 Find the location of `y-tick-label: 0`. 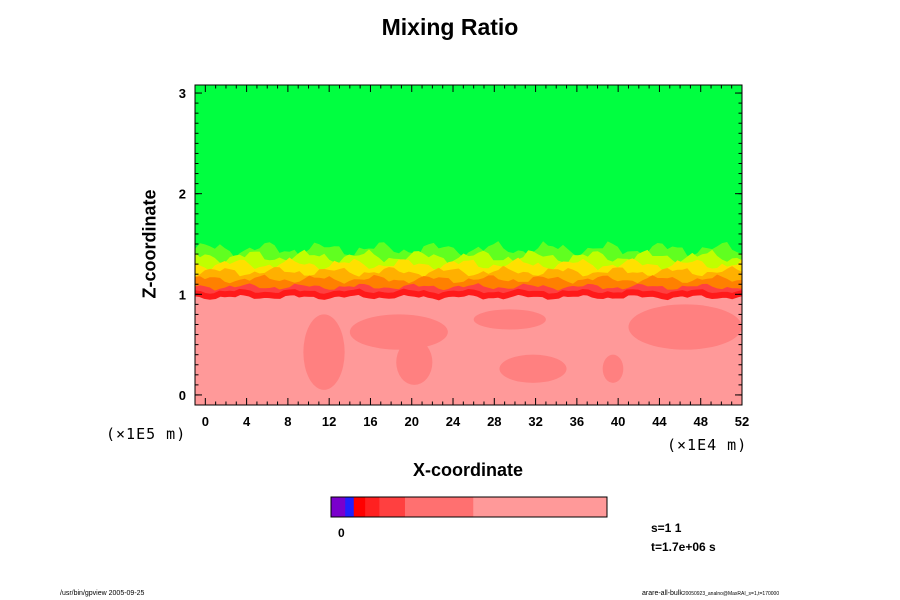

y-tick-label: 0 is located at coordinates (182, 395).